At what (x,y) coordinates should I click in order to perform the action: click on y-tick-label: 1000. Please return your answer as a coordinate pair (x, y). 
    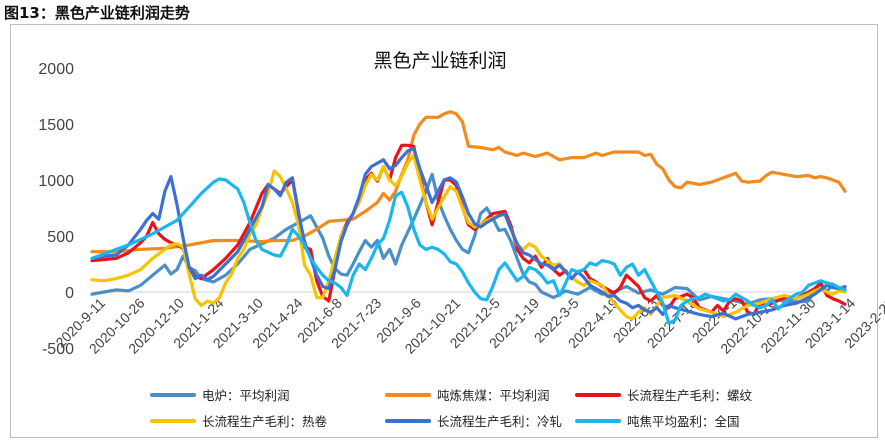
    Looking at the image, I should click on (56, 181).